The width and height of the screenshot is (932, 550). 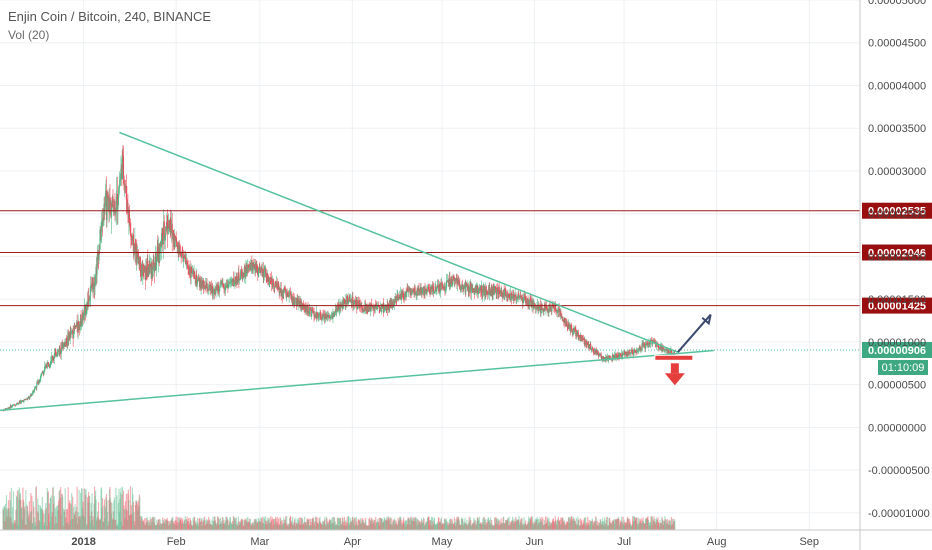 What do you see at coordinates (717, 542) in the screenshot?
I see `x-tick-label: Aug` at bounding box center [717, 542].